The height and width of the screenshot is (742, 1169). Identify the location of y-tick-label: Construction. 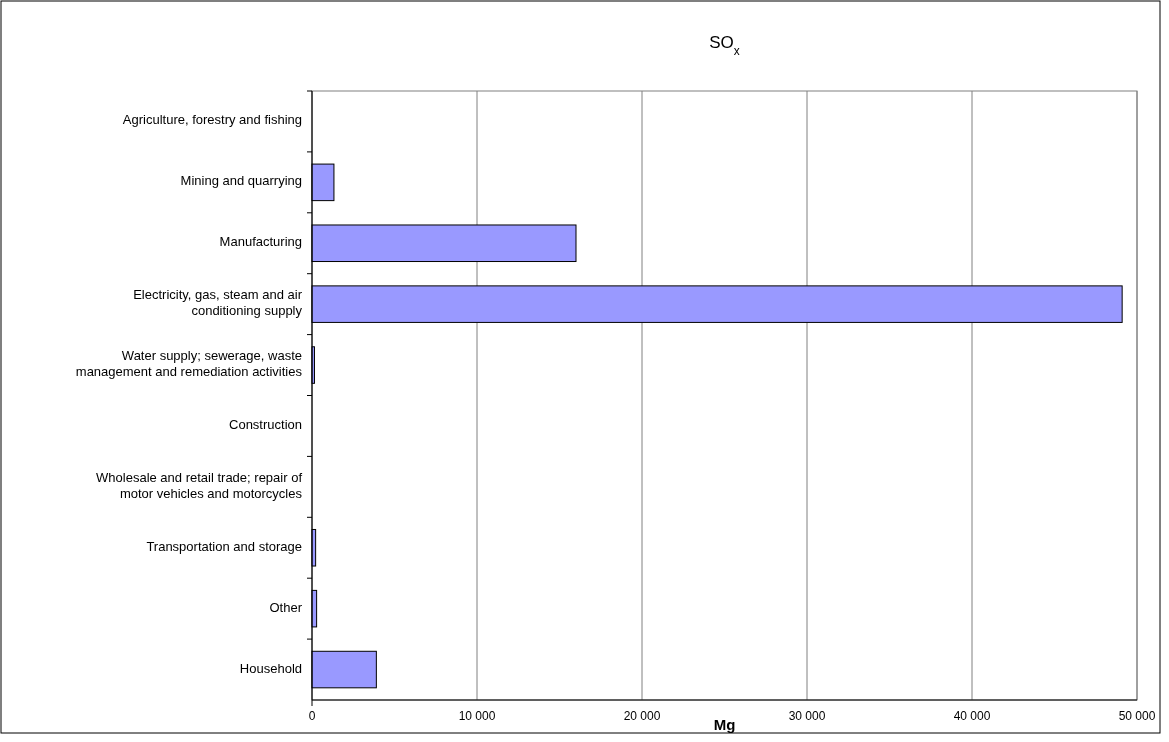
(265, 425).